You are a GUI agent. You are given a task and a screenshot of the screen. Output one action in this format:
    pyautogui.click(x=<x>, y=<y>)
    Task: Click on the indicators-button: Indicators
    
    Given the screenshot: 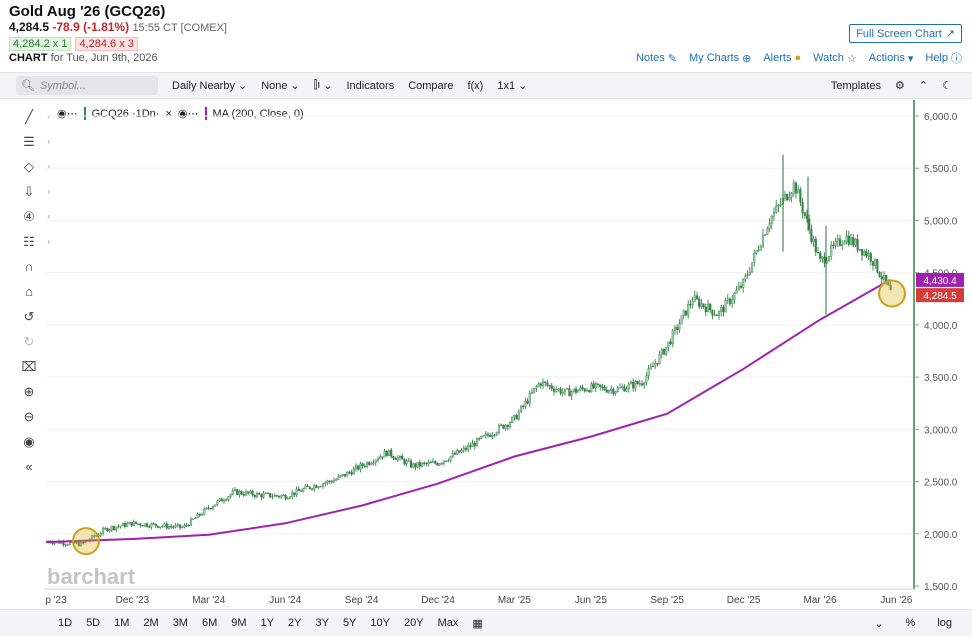 What is the action you would take?
    pyautogui.click(x=370, y=85)
    